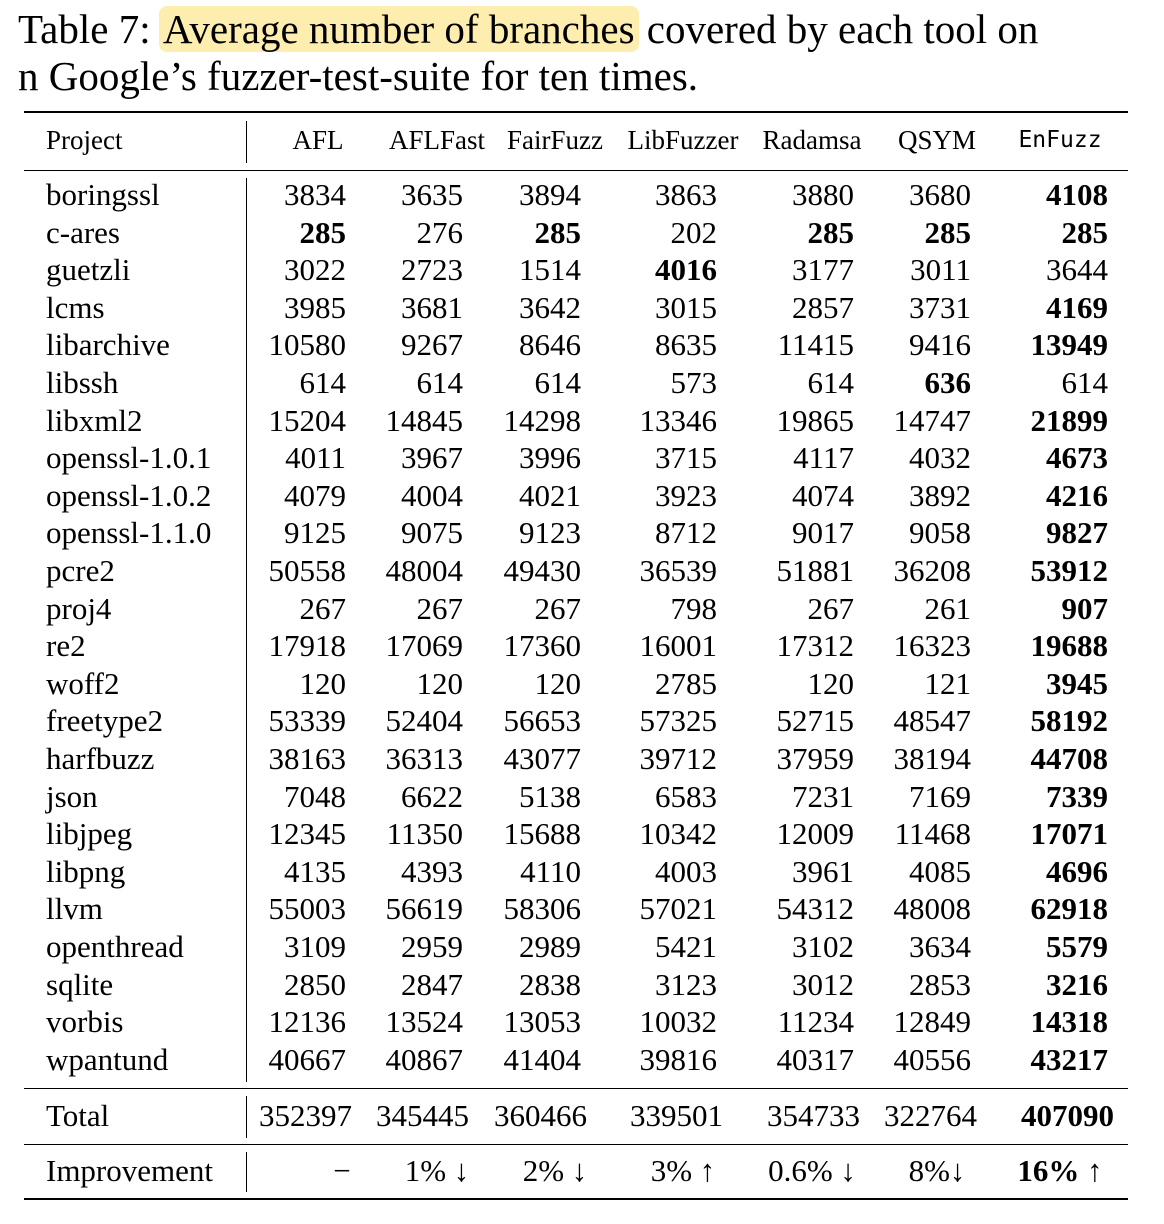  I want to click on branch-count: 17069, so click(424, 646).